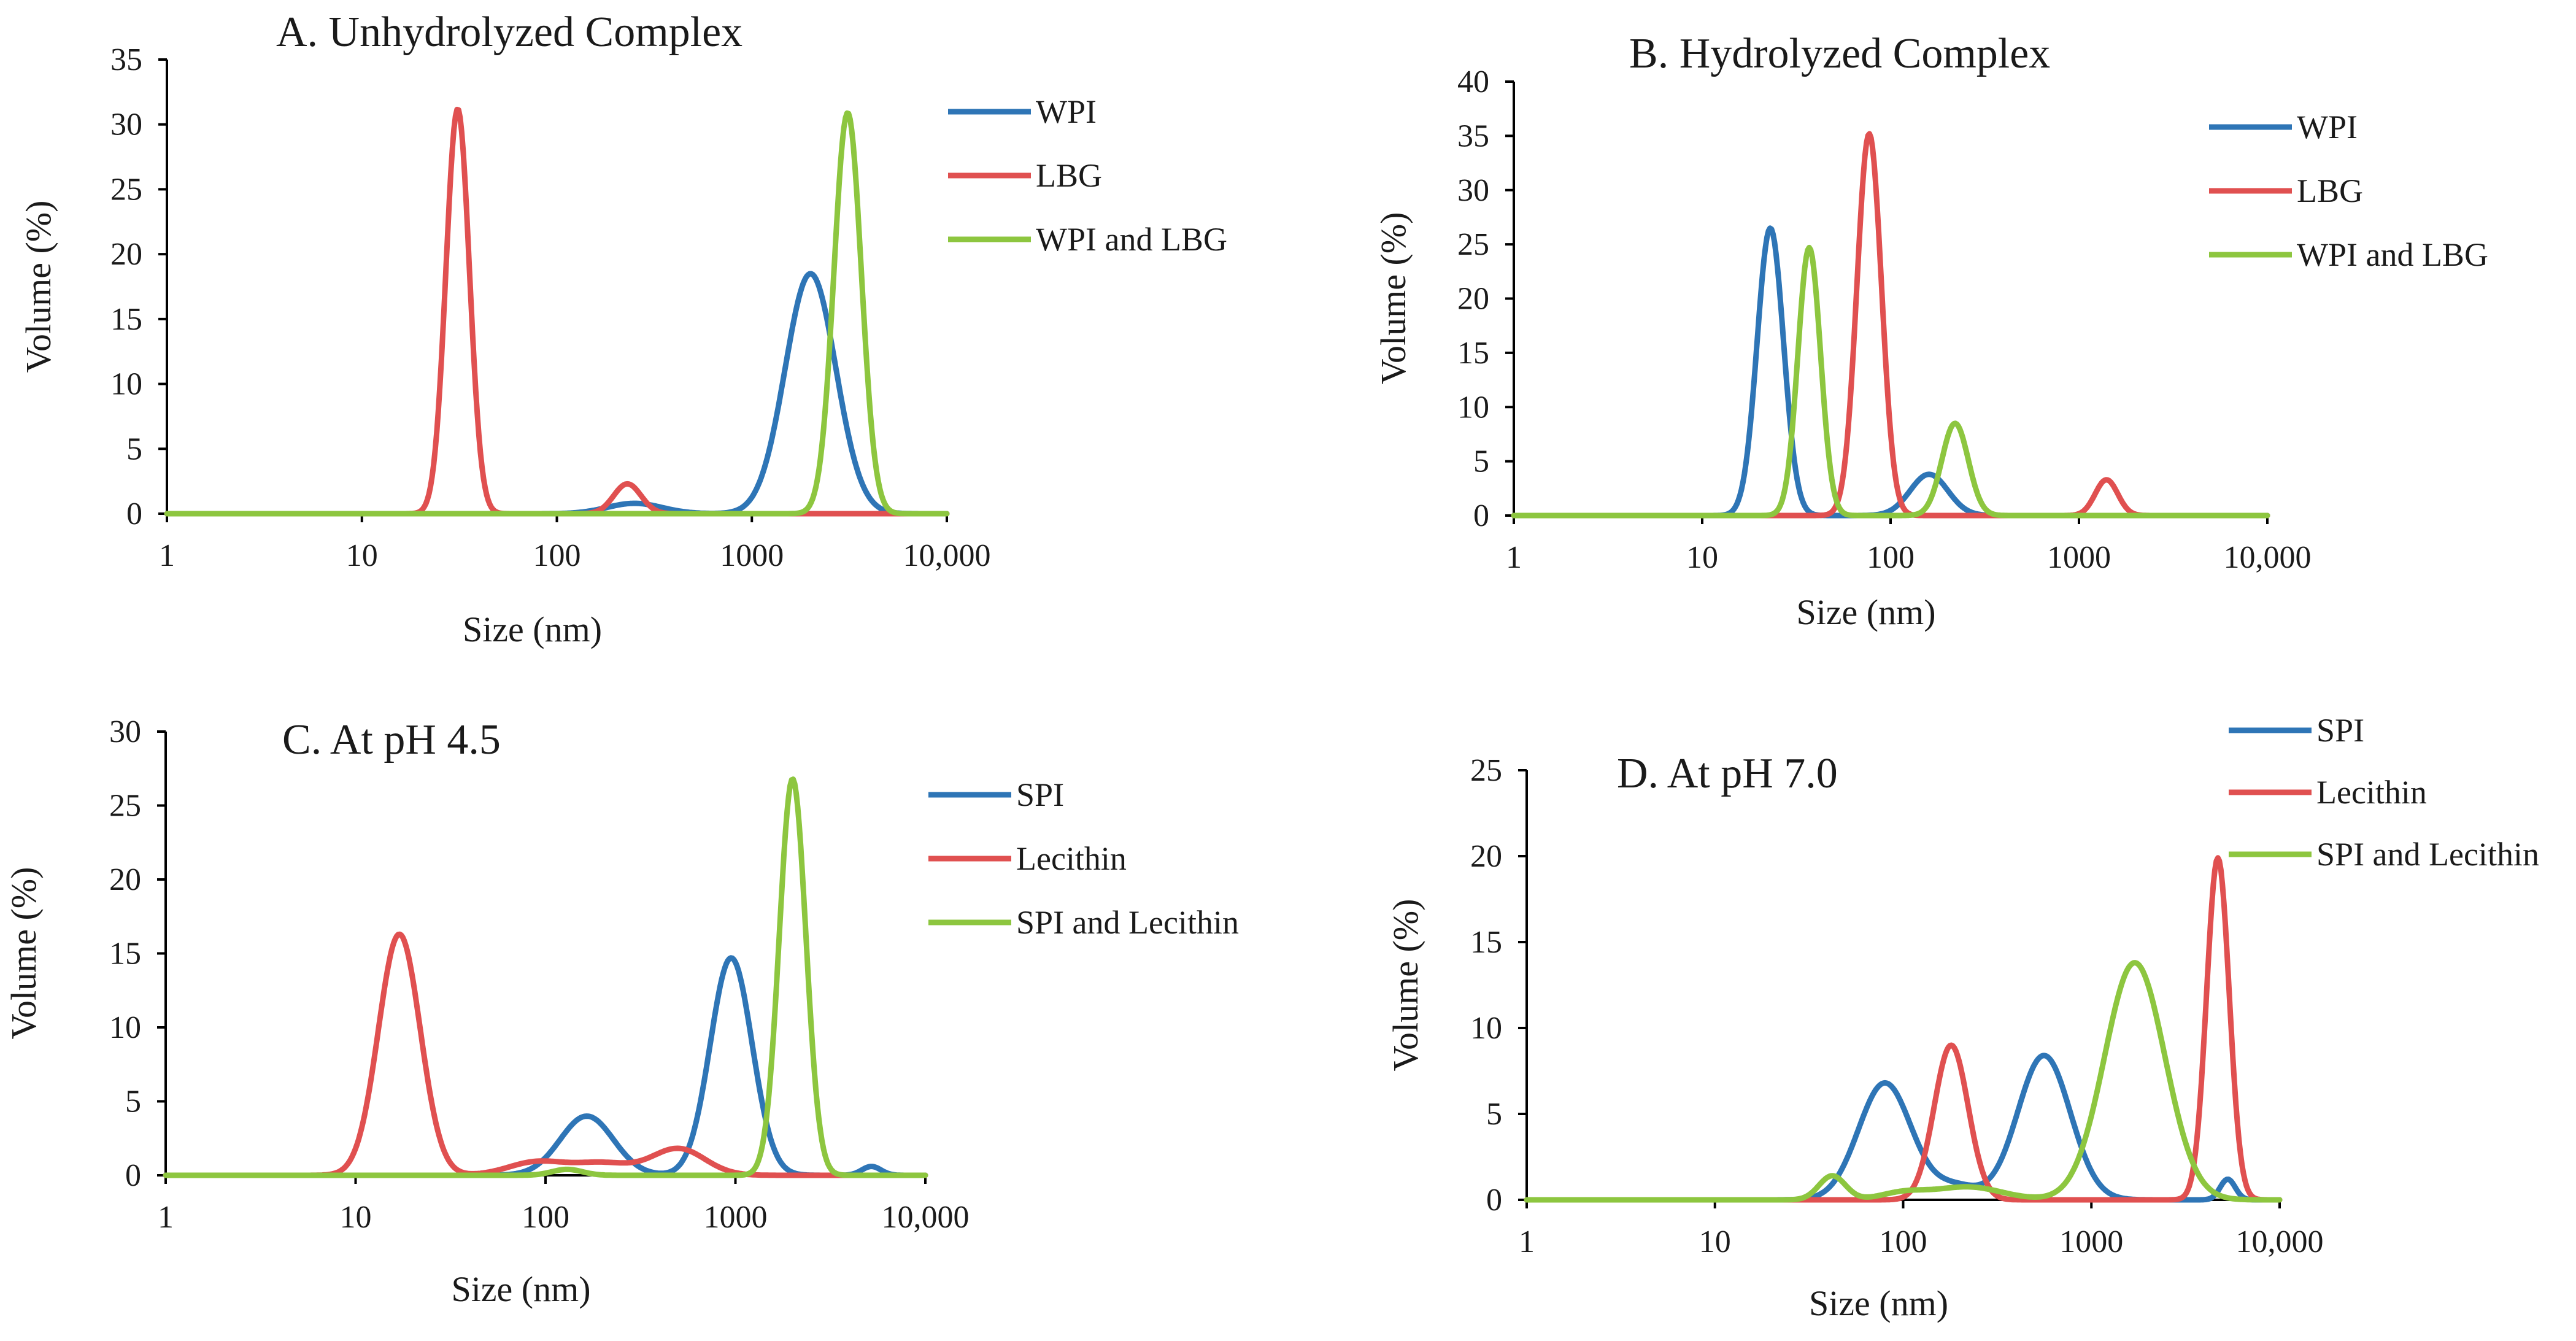  I want to click on series-line-lbg, so click(1890, 325).